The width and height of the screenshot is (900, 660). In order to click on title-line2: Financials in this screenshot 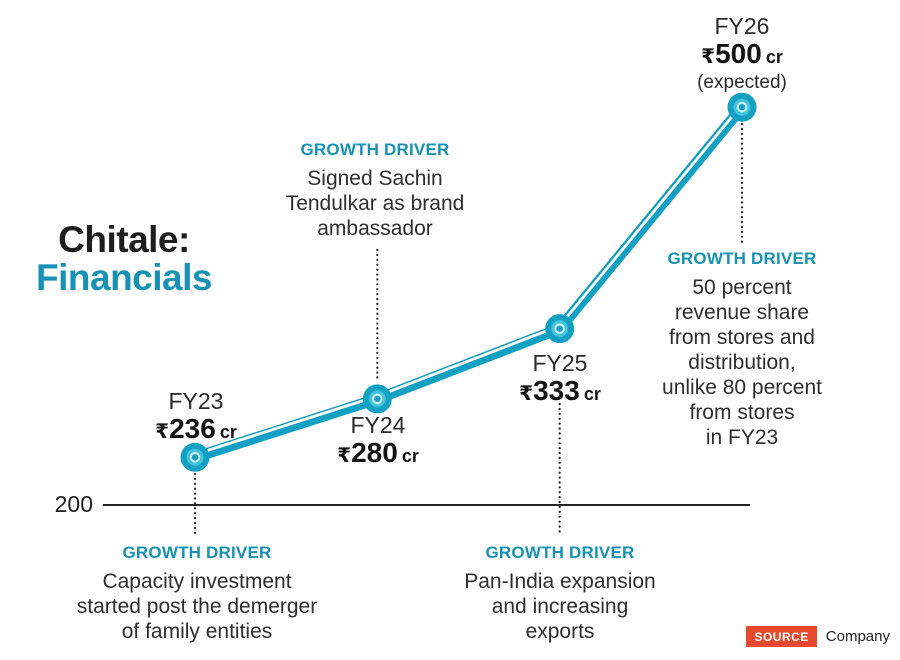, I will do `click(124, 277)`.